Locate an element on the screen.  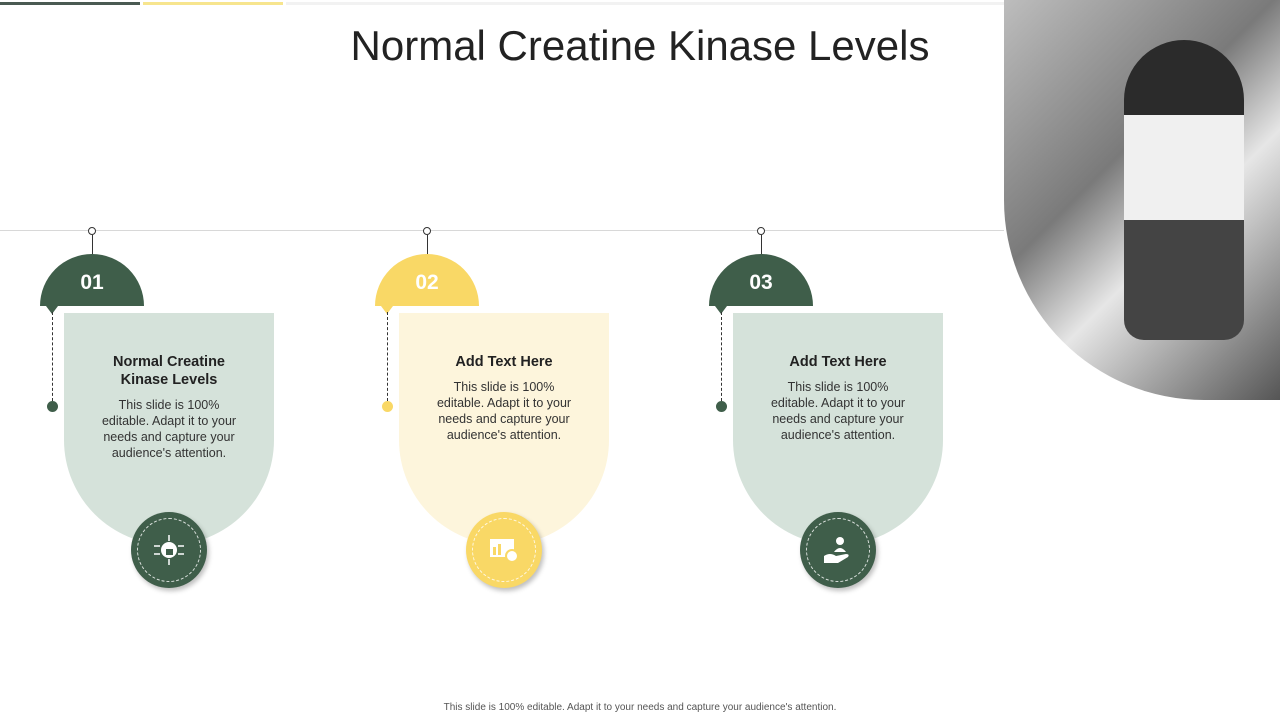
step-number: 01 is located at coordinates (92, 282).